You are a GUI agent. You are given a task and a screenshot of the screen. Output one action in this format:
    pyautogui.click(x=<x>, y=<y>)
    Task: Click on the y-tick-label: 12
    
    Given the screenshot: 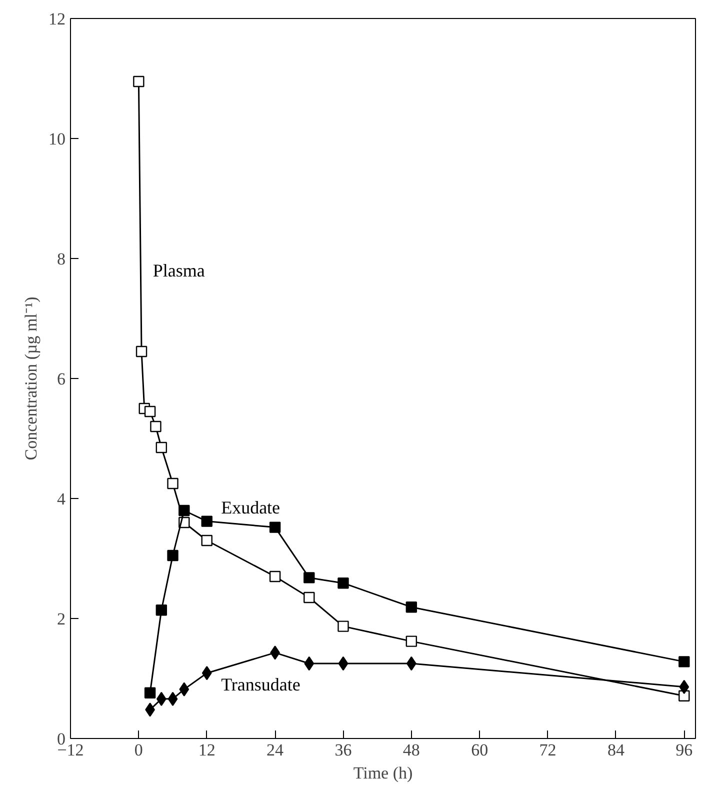 What is the action you would take?
    pyautogui.click(x=57, y=19)
    